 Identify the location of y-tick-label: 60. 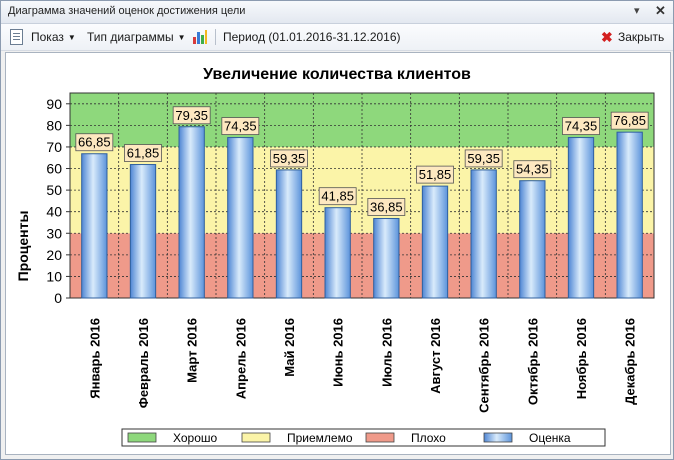
(54, 169).